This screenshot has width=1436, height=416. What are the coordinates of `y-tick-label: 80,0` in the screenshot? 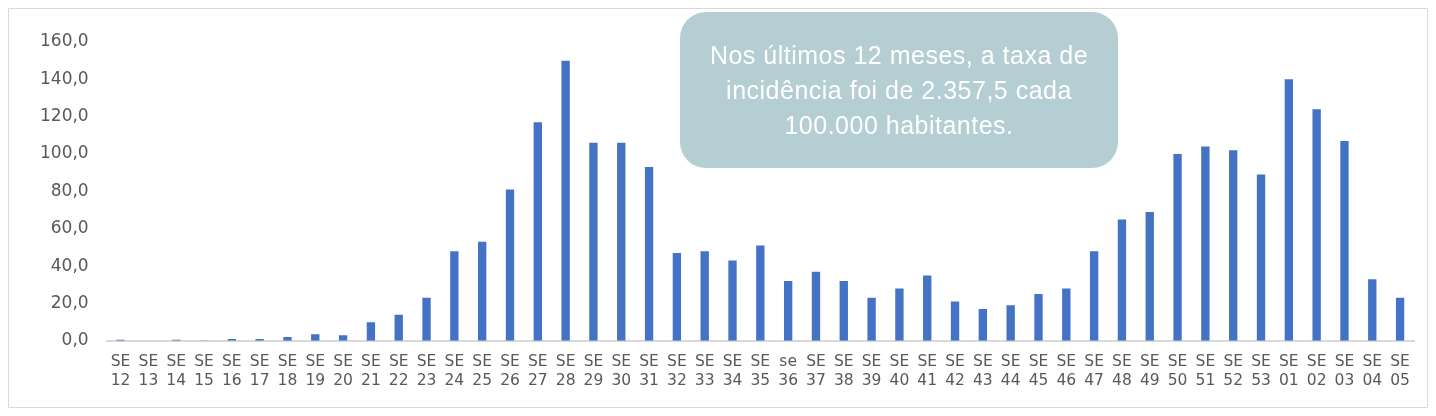 It's located at (69, 189).